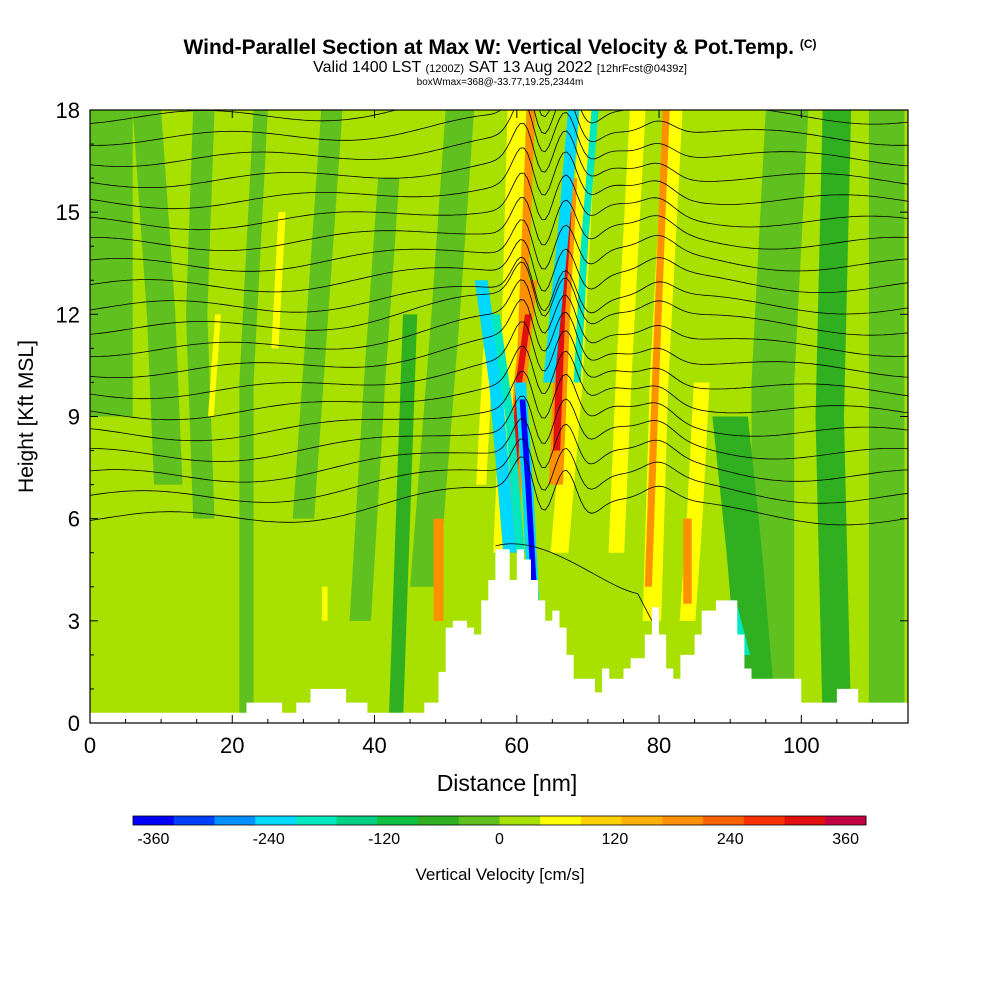  What do you see at coordinates (517, 745) in the screenshot?
I see `x-tick-label: 60` at bounding box center [517, 745].